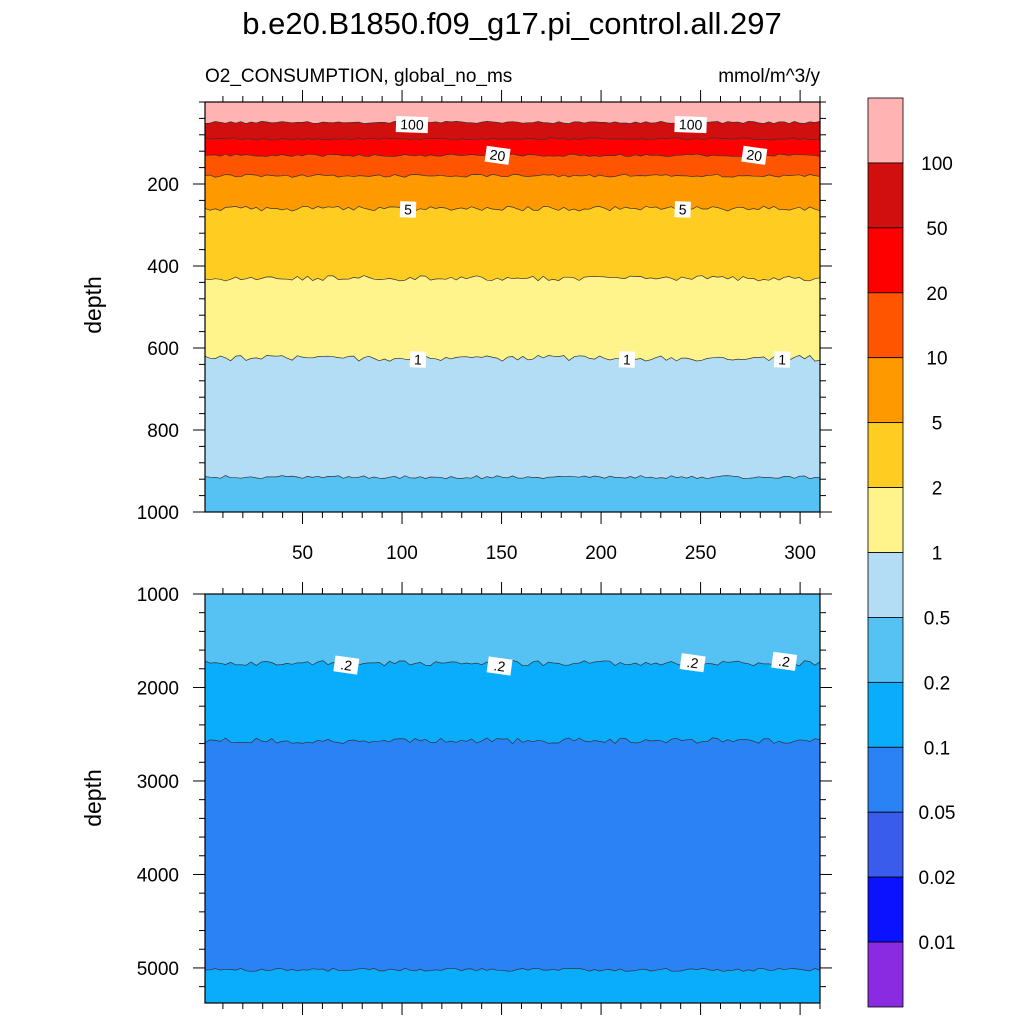  I want to click on y-tick-label: 5000, so click(158, 969).